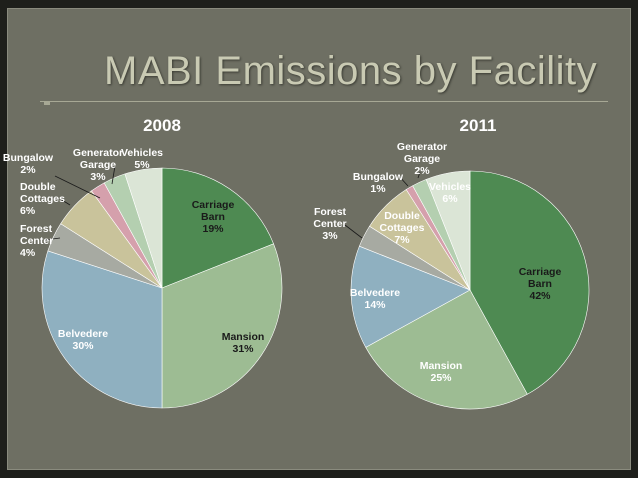 Image resolution: width=638 pixels, height=478 pixels. Describe the element at coordinates (28, 164) in the screenshot. I see `data-label-2008-bungalow: Bungalow 2%` at that location.